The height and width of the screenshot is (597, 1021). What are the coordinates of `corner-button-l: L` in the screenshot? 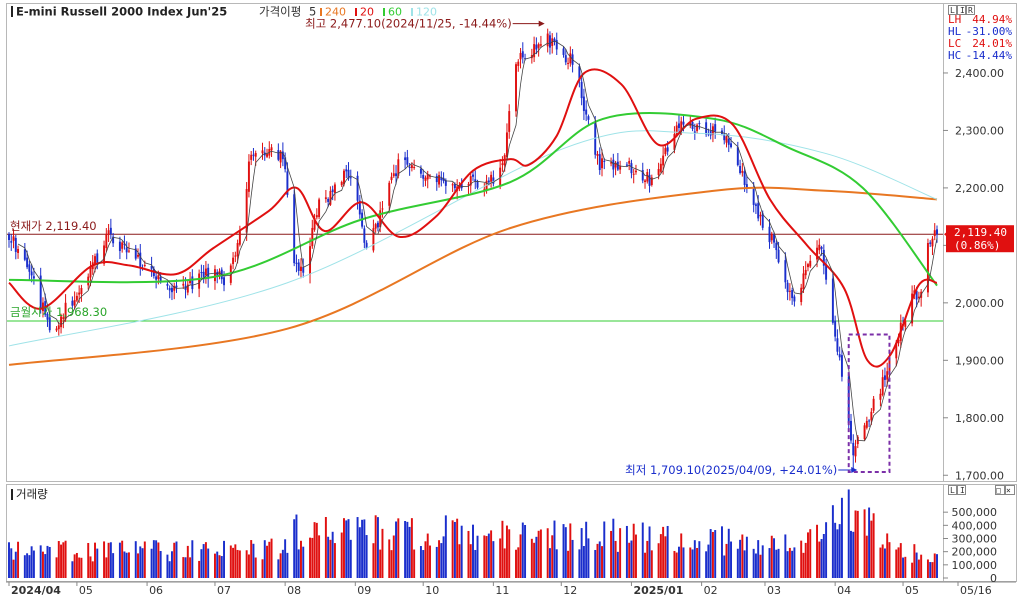 It's located at (952, 10).